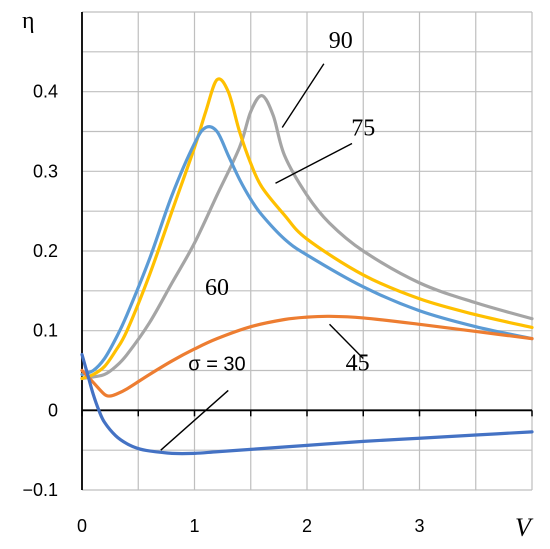  What do you see at coordinates (45, 331) in the screenshot?
I see `y-tick-label: 0.1` at bounding box center [45, 331].